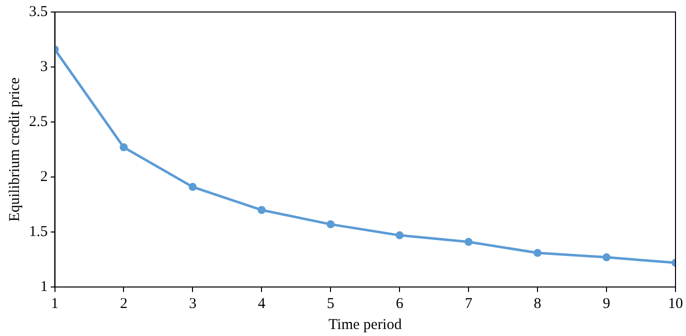 The height and width of the screenshot is (336, 686). I want to click on x-tick-label: 1, so click(54, 304).